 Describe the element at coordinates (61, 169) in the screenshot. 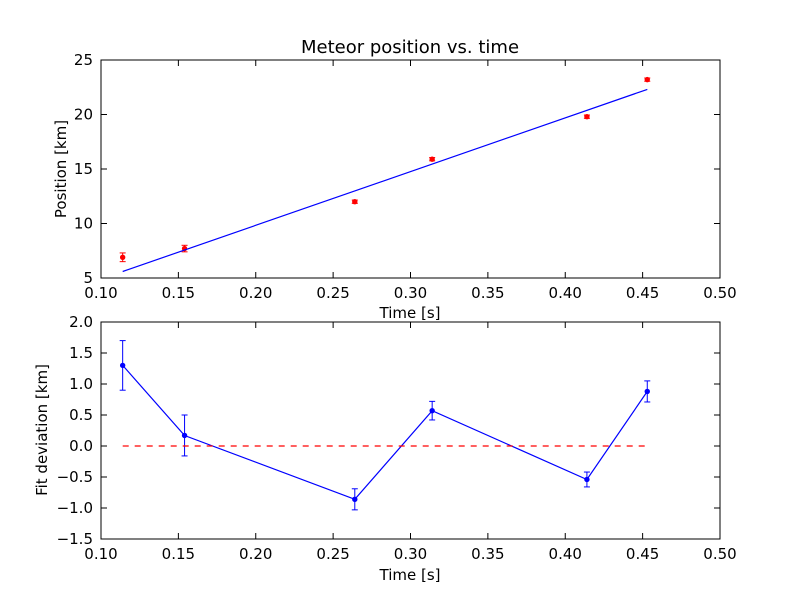

I see `y-axis-label: Position [km]` at that location.